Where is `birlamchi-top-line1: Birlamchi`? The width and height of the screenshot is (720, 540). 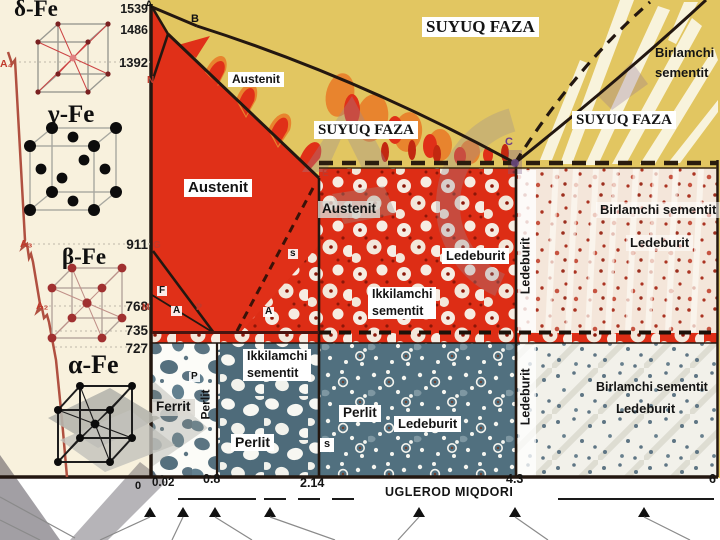
birlamchi-top-line1: Birlamchi is located at coordinates (685, 52).